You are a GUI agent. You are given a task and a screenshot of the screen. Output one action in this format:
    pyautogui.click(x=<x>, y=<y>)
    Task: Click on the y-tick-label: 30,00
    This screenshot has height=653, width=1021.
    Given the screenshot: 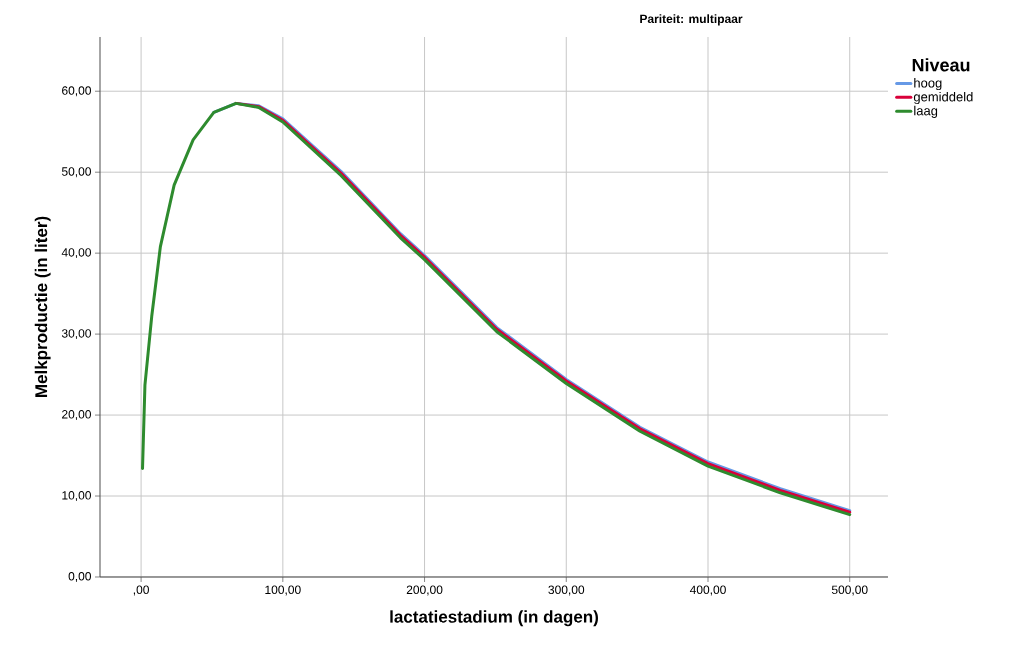 What is the action you would take?
    pyautogui.click(x=76, y=334)
    